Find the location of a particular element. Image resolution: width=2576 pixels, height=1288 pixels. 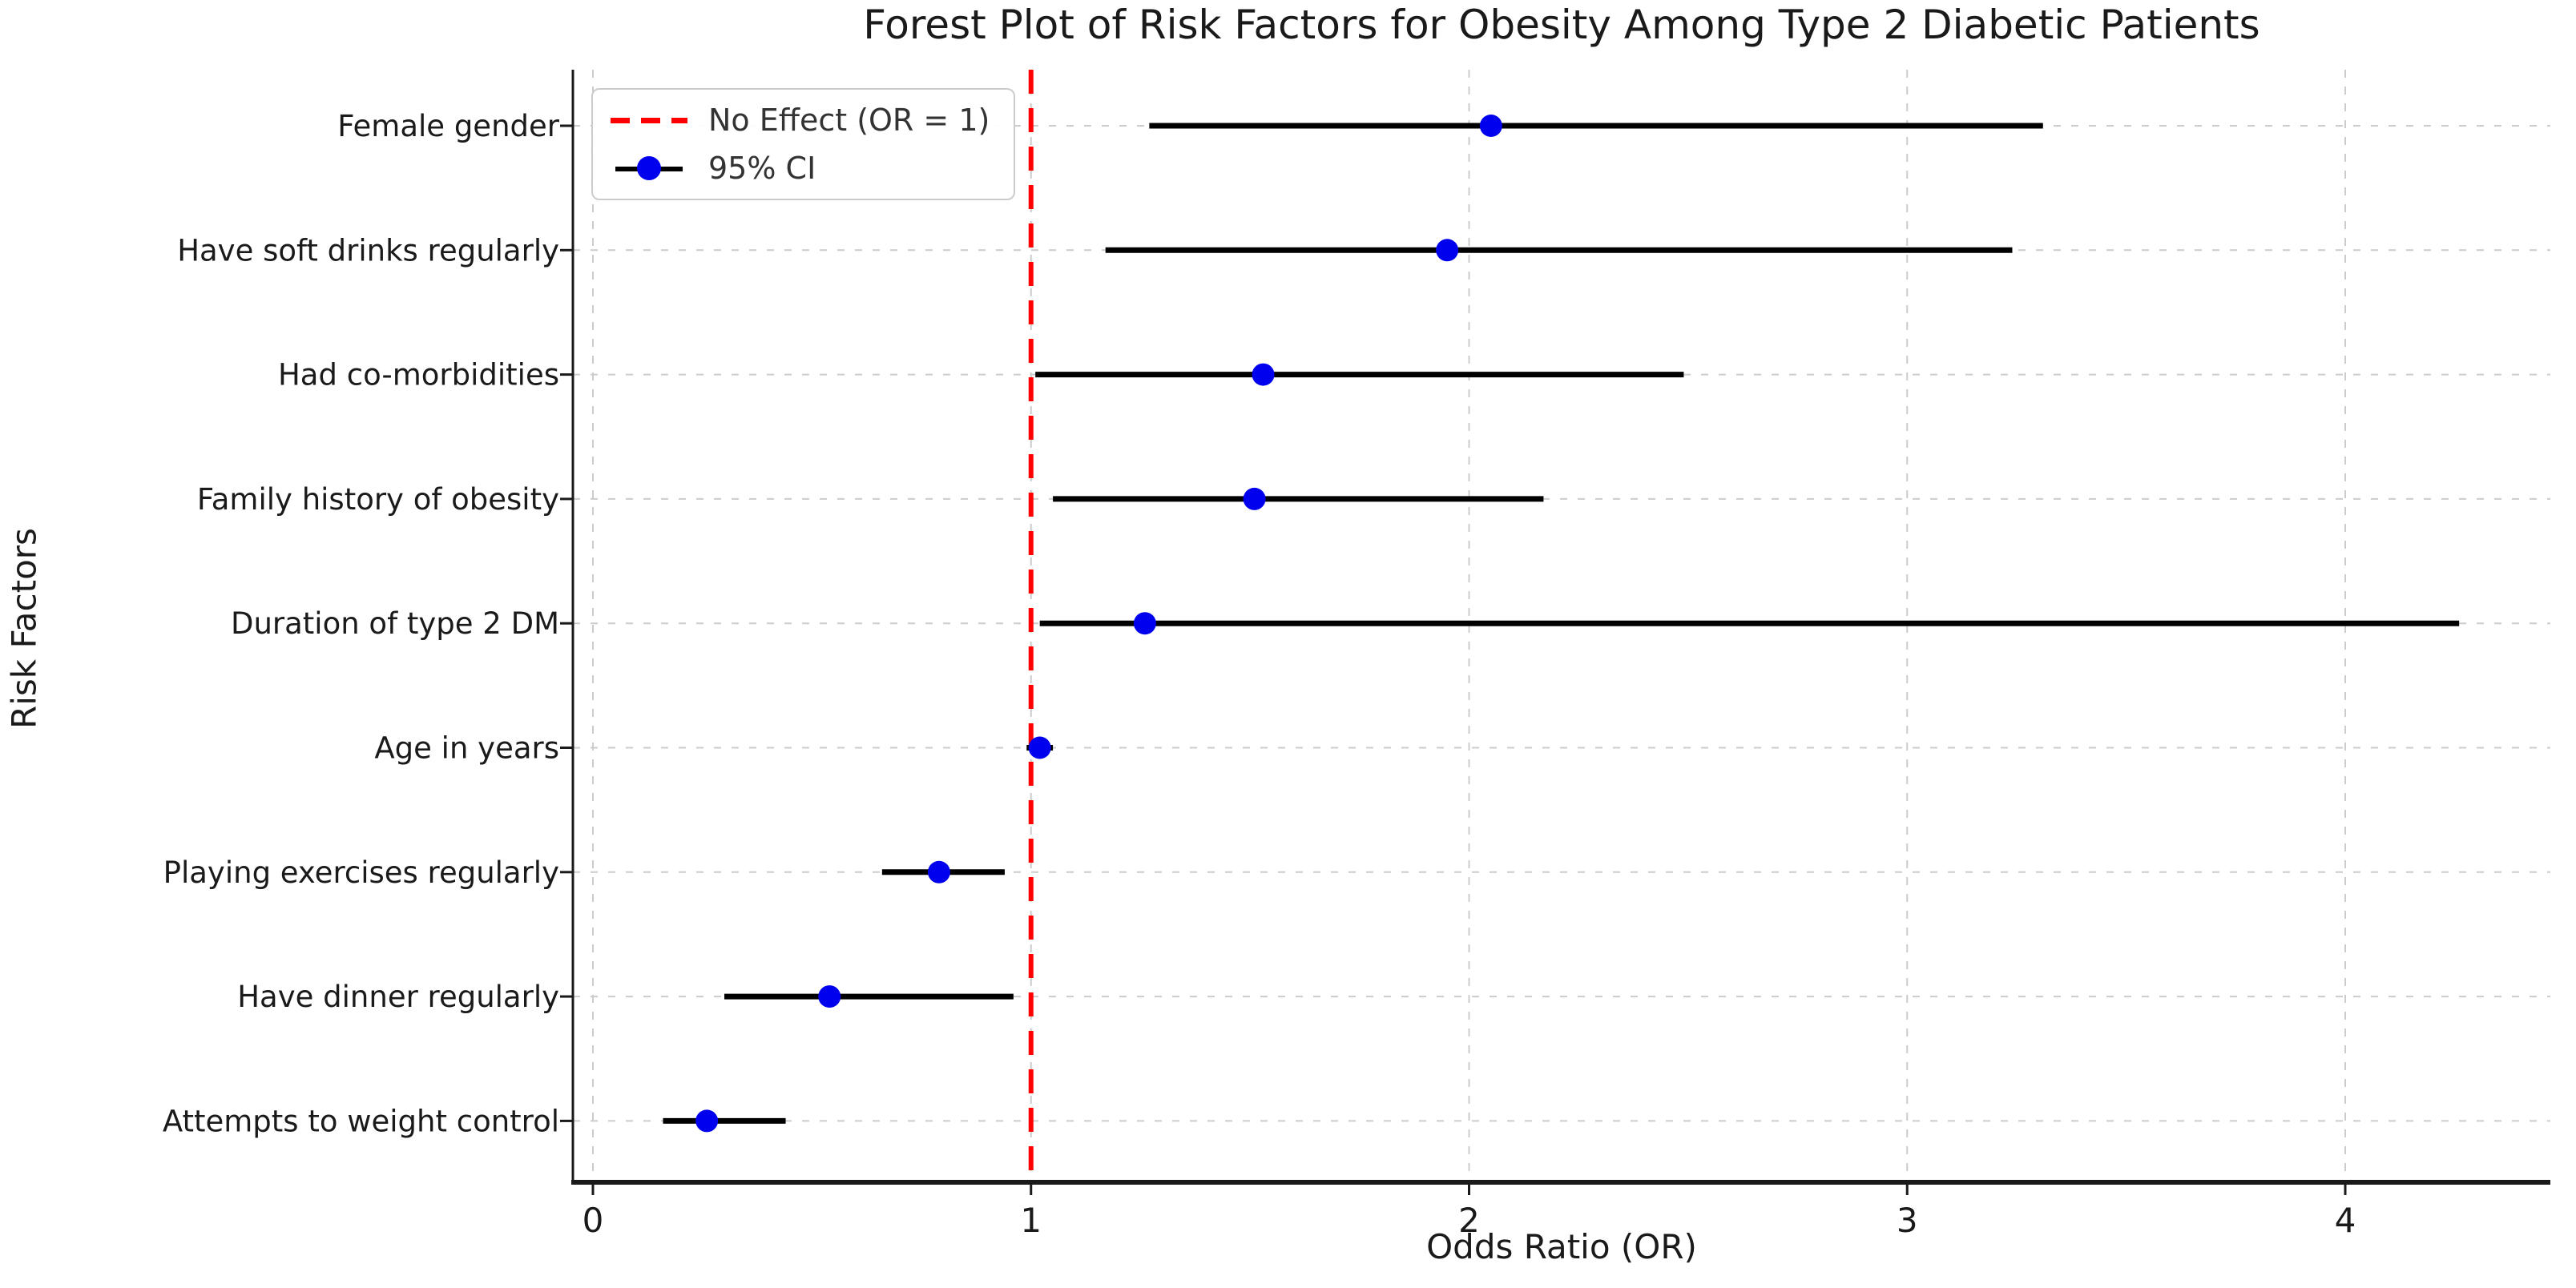

category-label: Have dinner regularly is located at coordinates (398, 997).